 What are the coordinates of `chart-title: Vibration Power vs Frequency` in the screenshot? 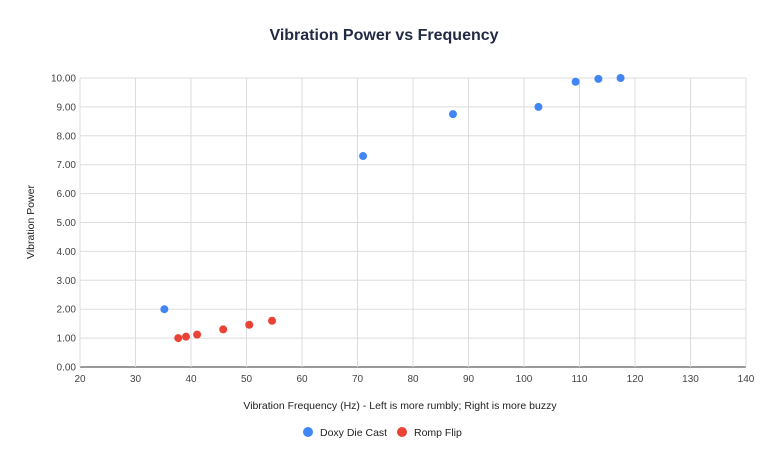 It's located at (383, 35).